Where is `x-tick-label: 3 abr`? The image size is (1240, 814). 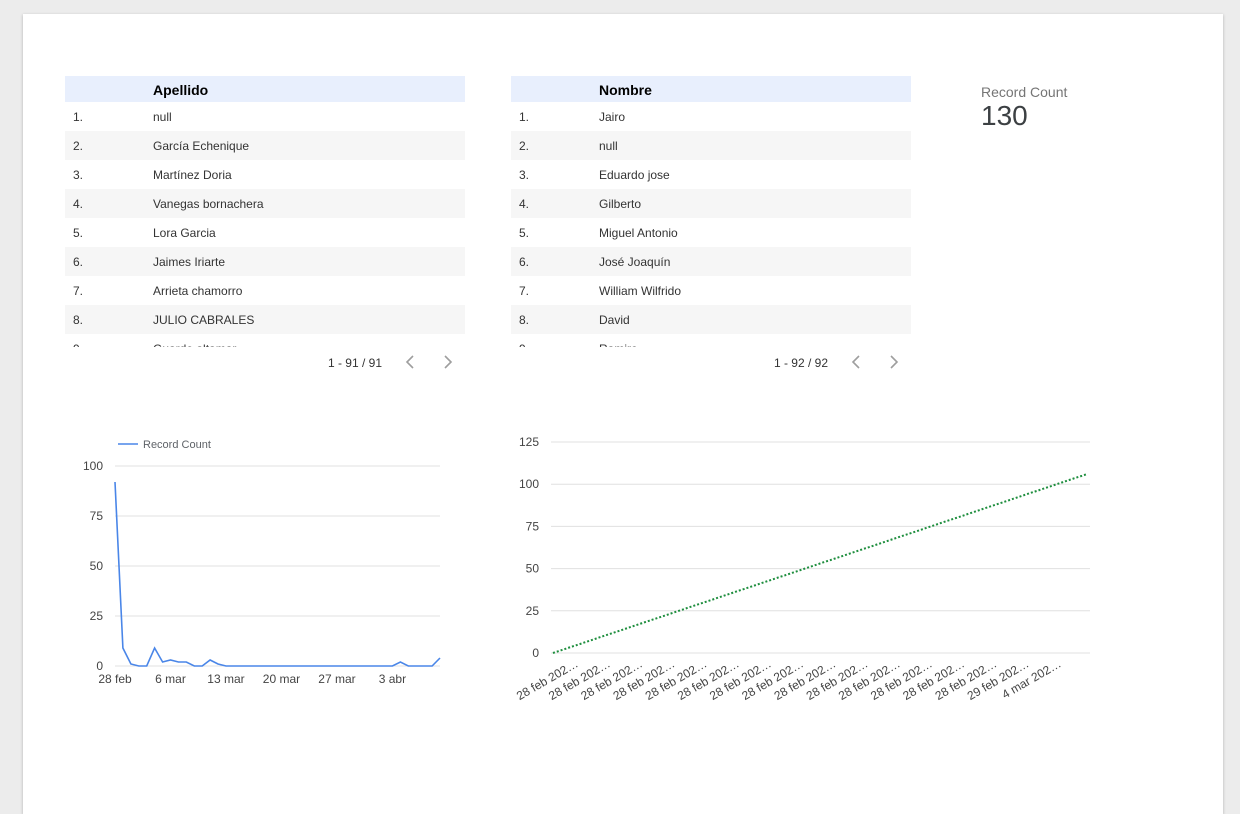
x-tick-label: 3 abr is located at coordinates (392, 679).